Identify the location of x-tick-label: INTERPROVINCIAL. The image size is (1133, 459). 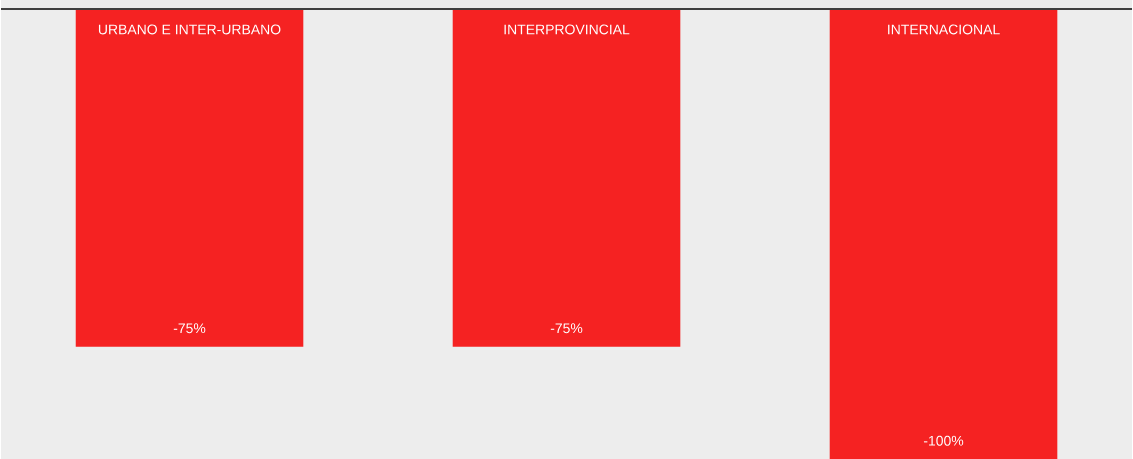
(567, 29).